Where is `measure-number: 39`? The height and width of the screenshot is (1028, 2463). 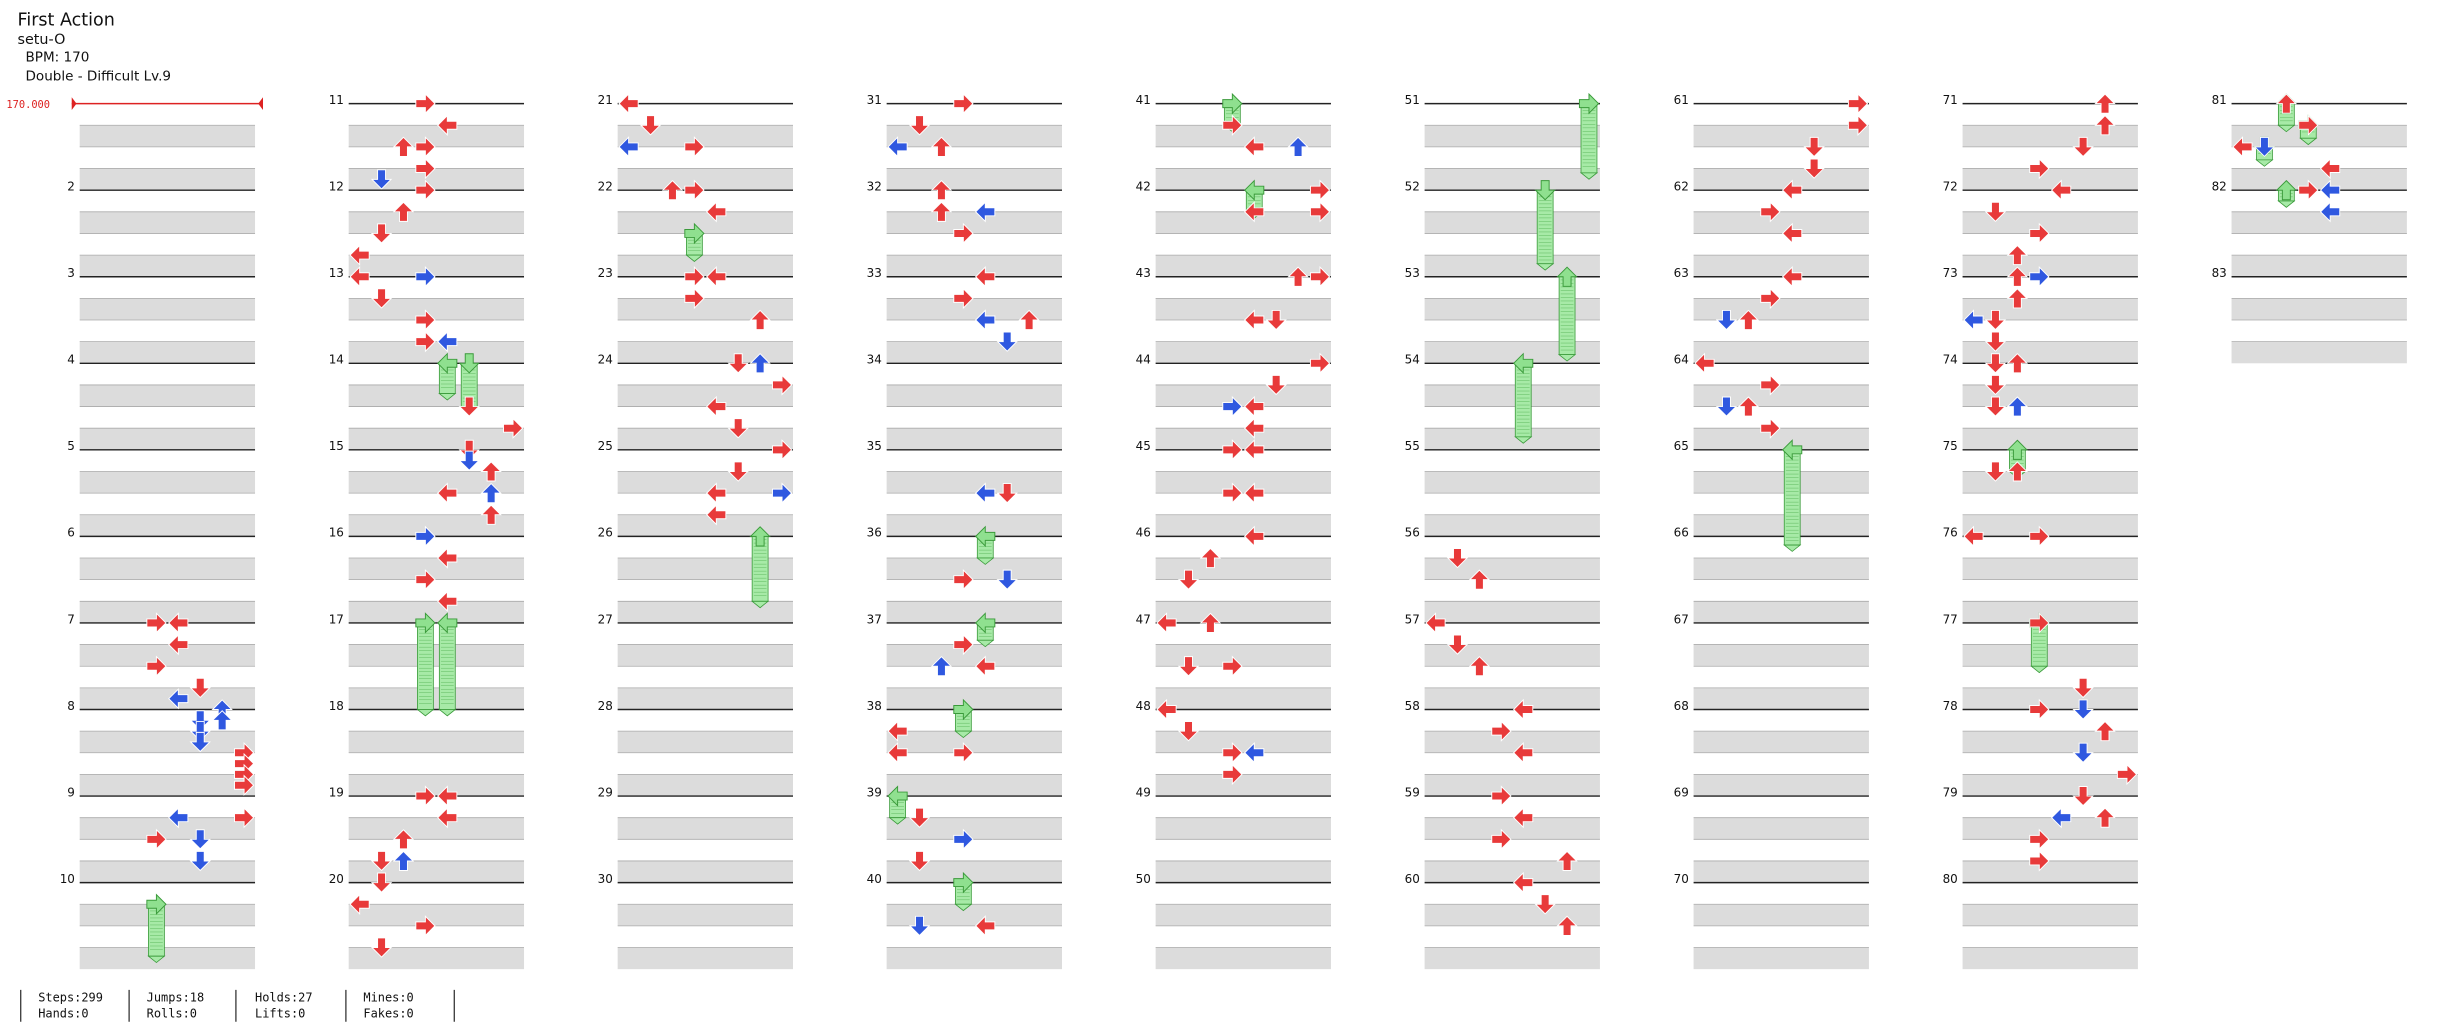 measure-number: 39 is located at coordinates (874, 792).